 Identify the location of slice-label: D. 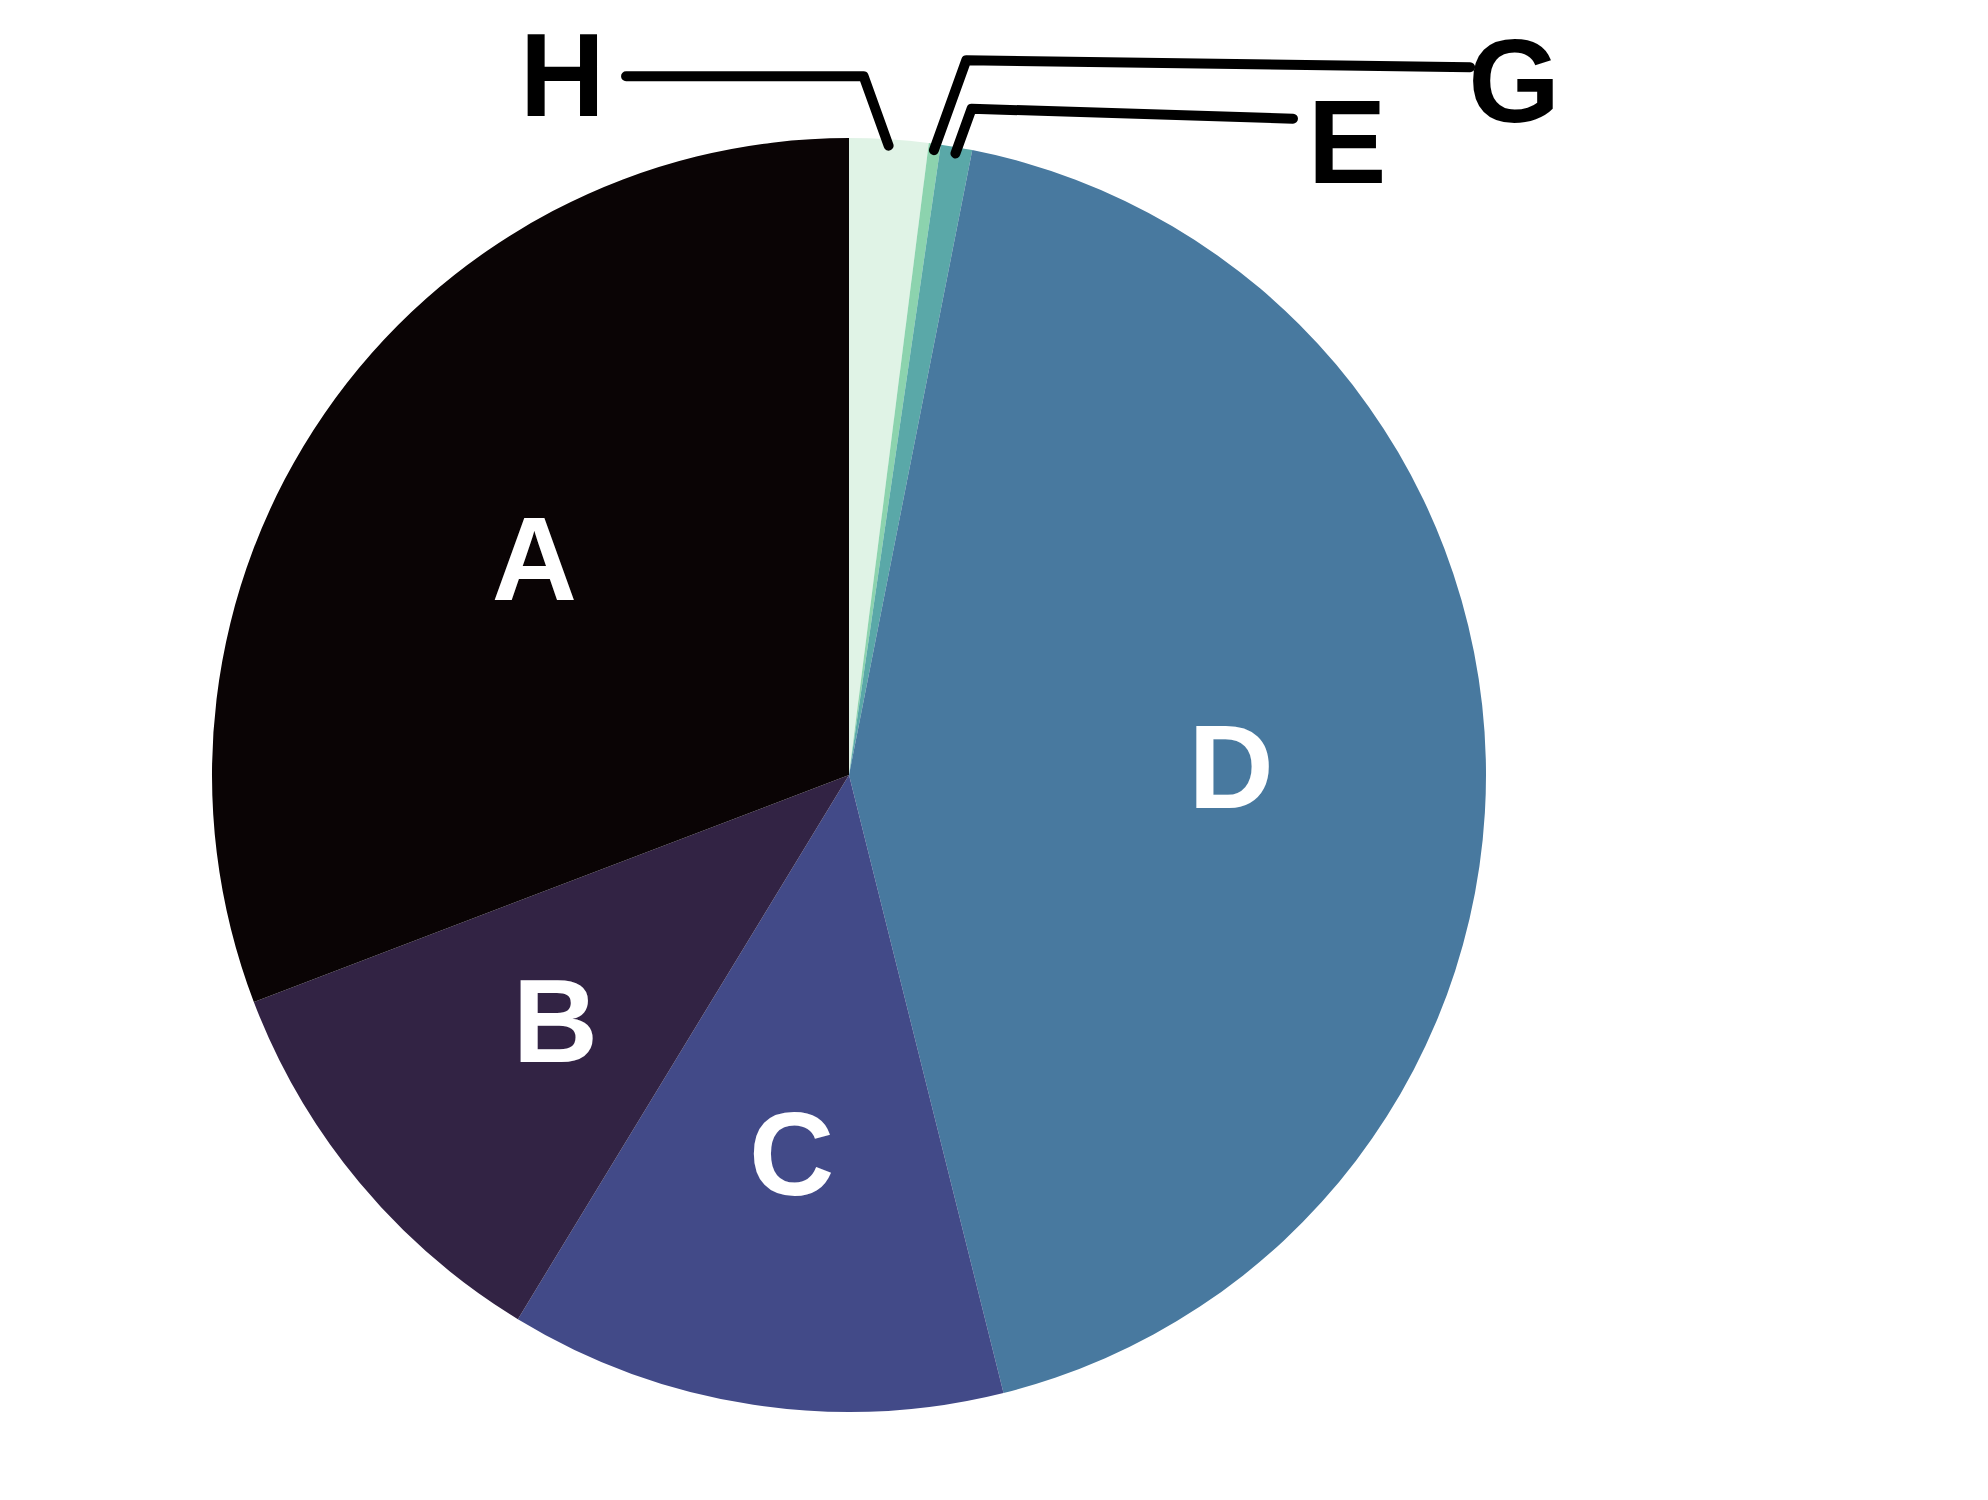
(1231, 766).